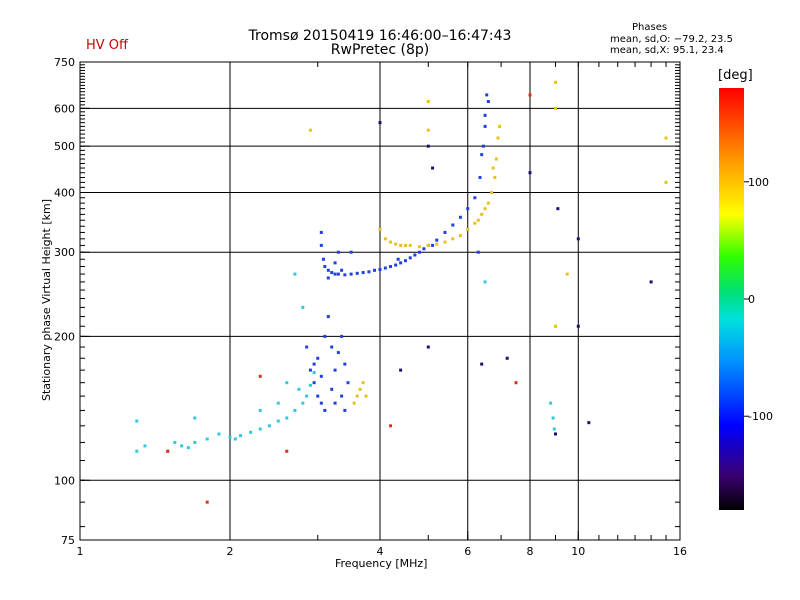 The image size is (800, 600). Describe the element at coordinates (107, 45) in the screenshot. I see `hv-status-label: HV Off` at that location.